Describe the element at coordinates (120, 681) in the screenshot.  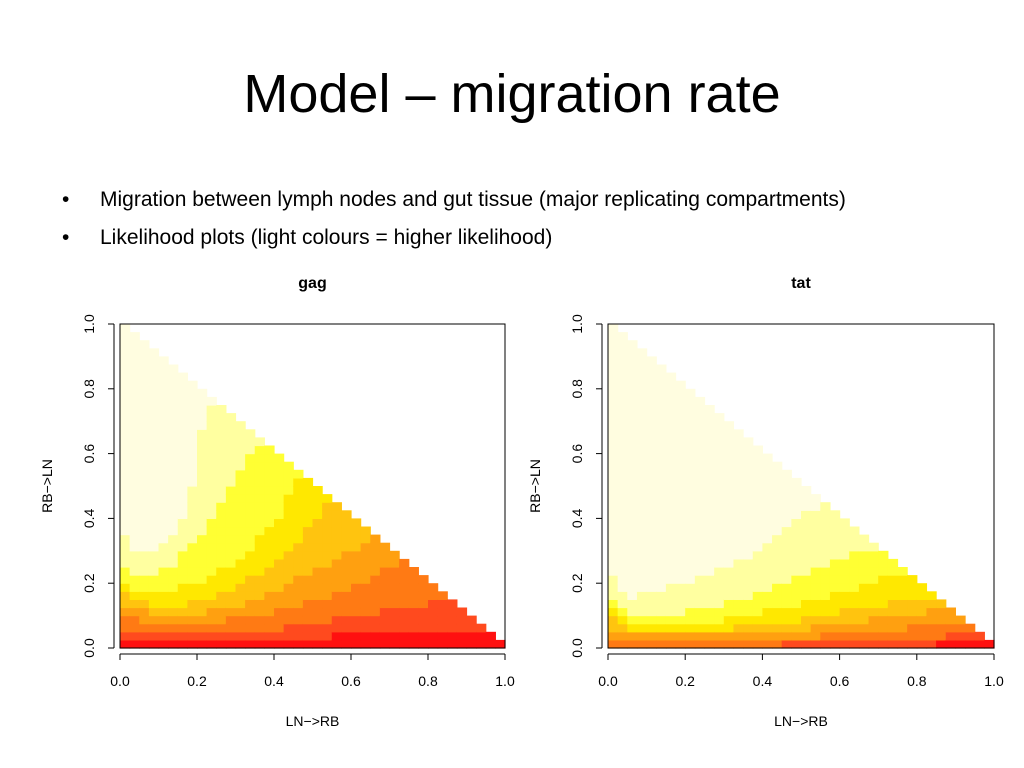
I see `x-tick-label: 0.0` at that location.